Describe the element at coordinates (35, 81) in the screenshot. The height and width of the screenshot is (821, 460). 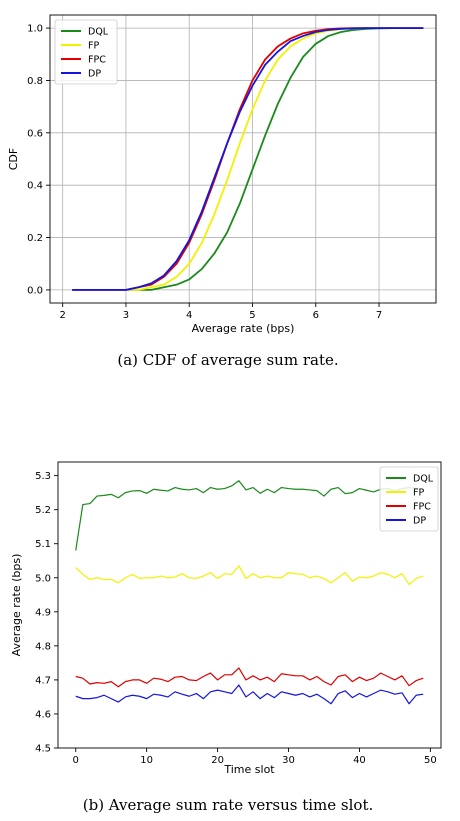
I see `y-tick-label: 0.8` at that location.